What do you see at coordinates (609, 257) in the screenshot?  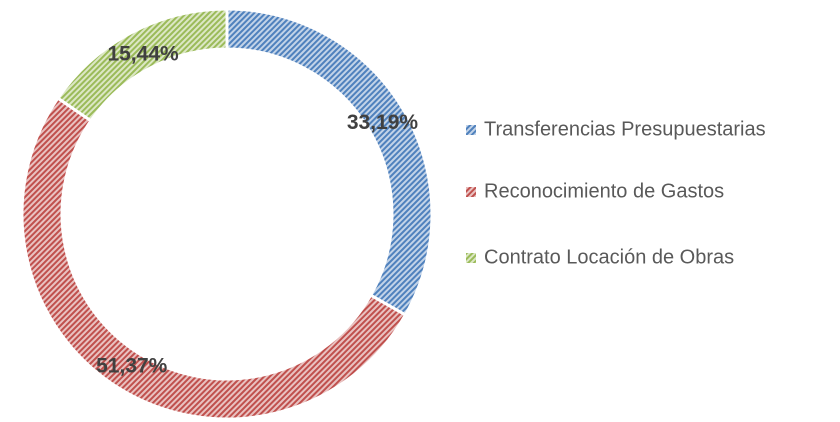 I see `legend-label: Contrato Locación de Obras` at bounding box center [609, 257].